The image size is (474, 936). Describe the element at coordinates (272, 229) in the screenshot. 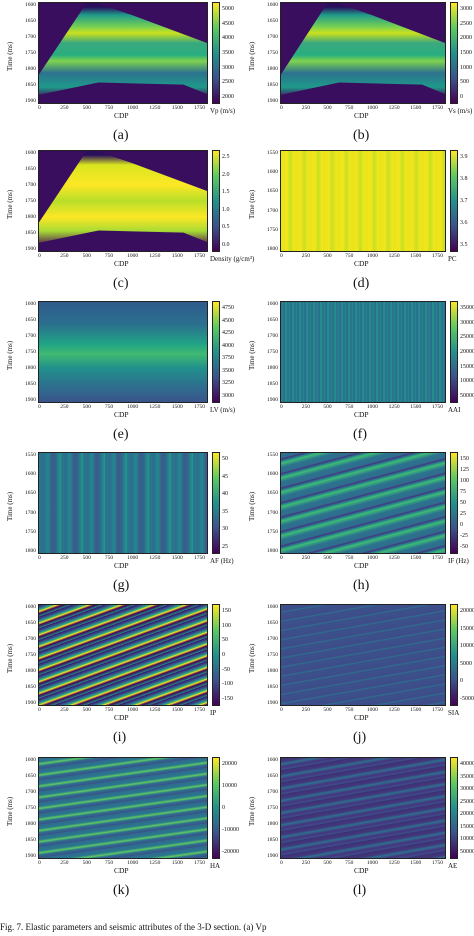

I see `panel-d-ytick: 1750` at that location.